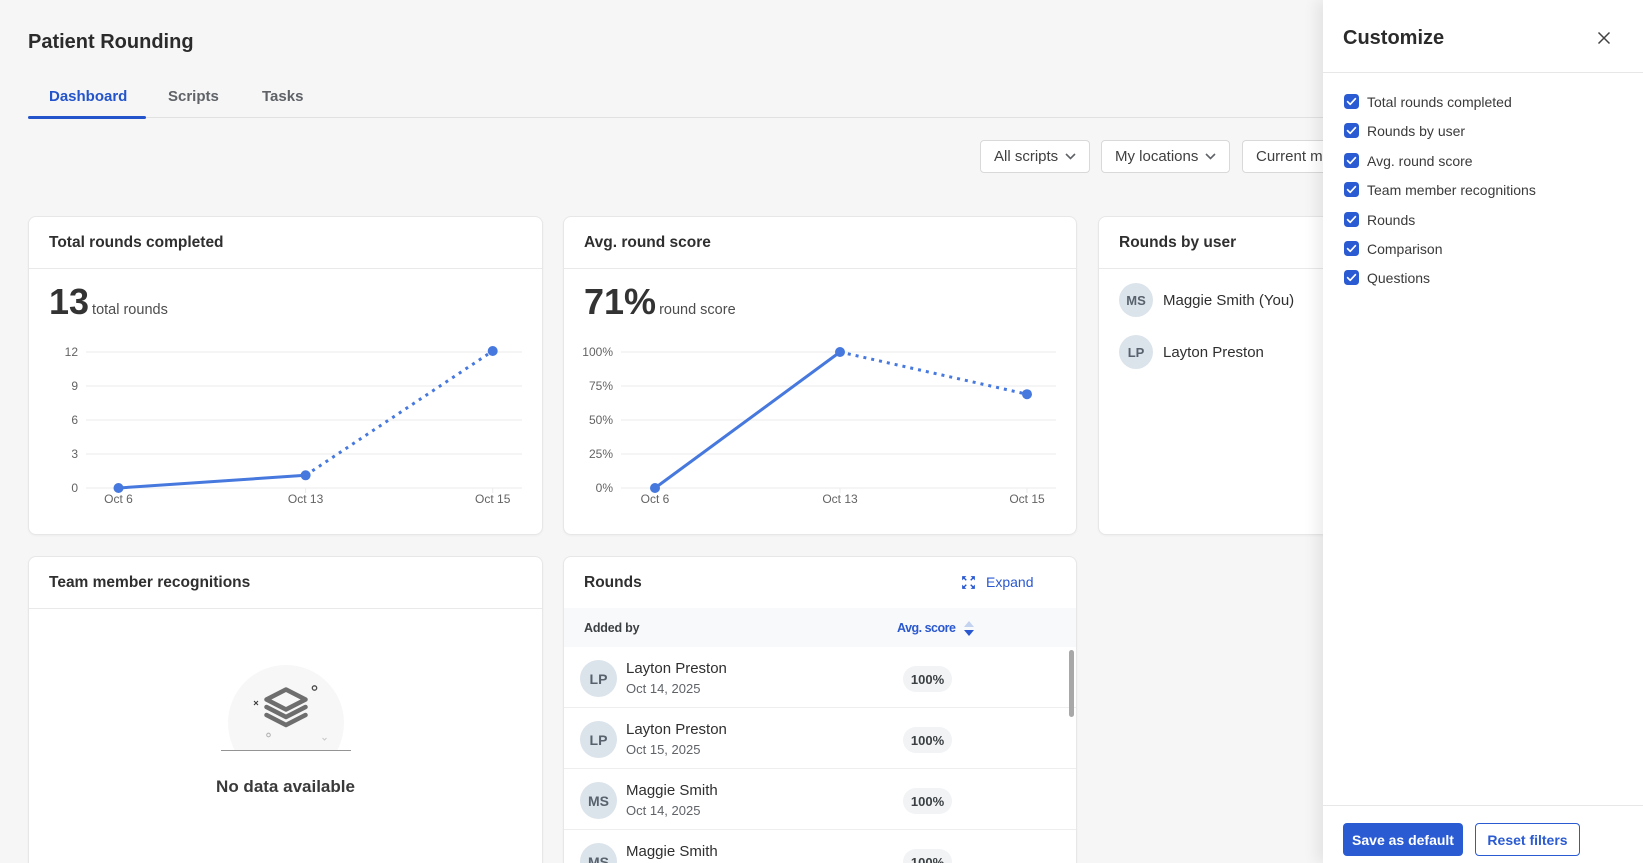 The width and height of the screenshot is (1643, 863). What do you see at coordinates (601, 386) in the screenshot?
I see `svg-text: 75%` at bounding box center [601, 386].